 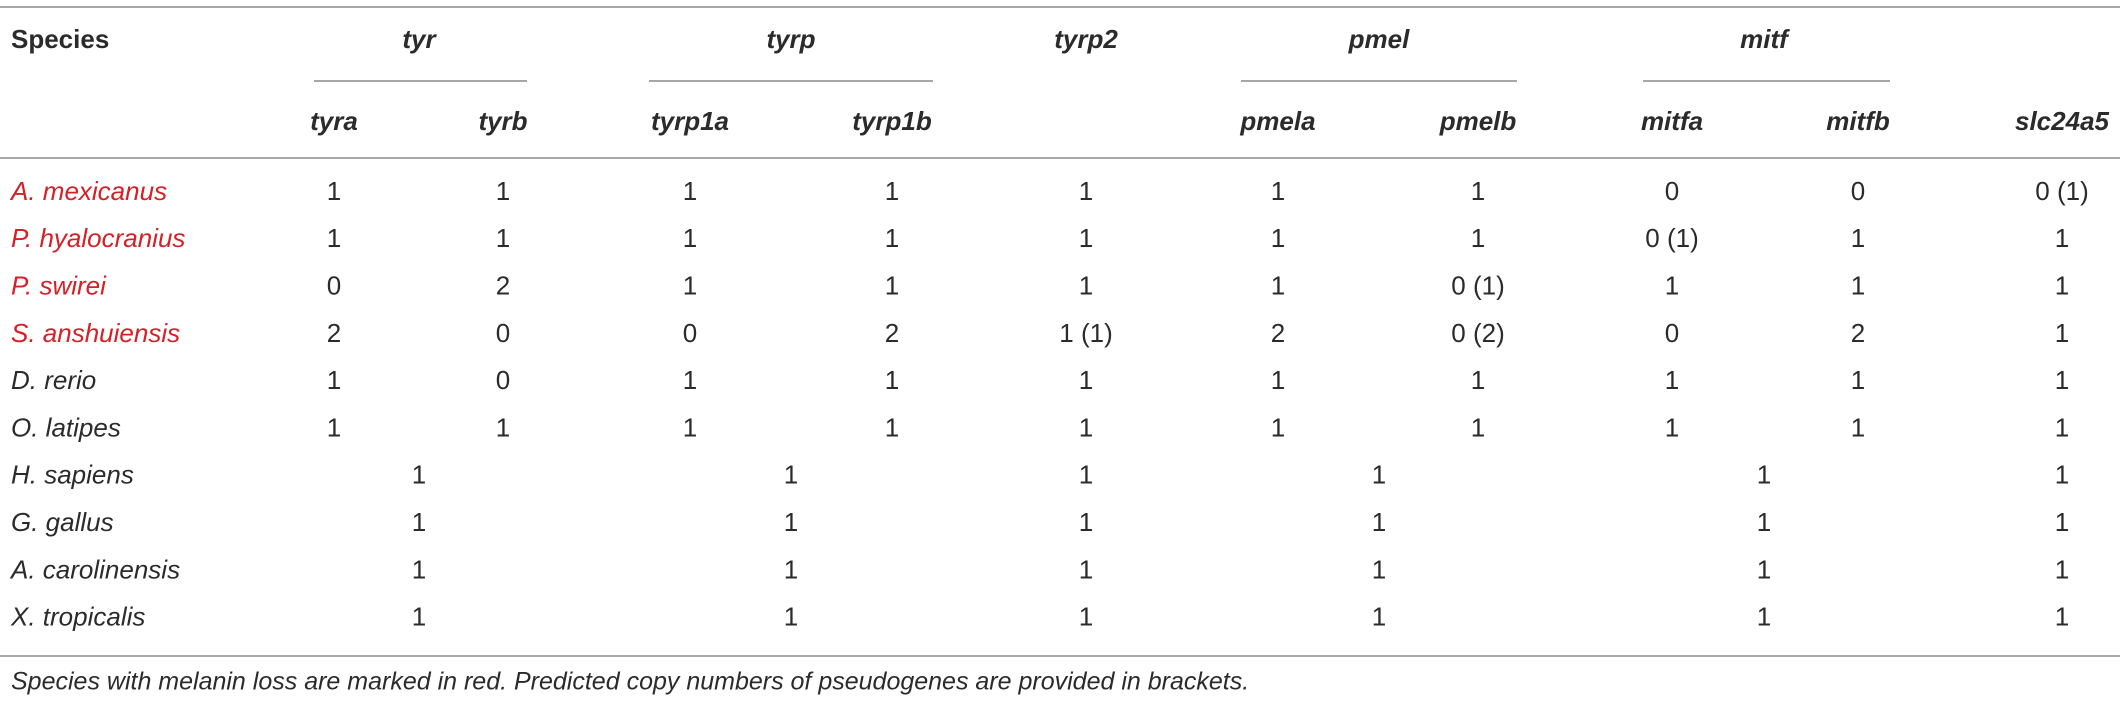 I want to click on group-header: tyr, so click(x=419, y=39).